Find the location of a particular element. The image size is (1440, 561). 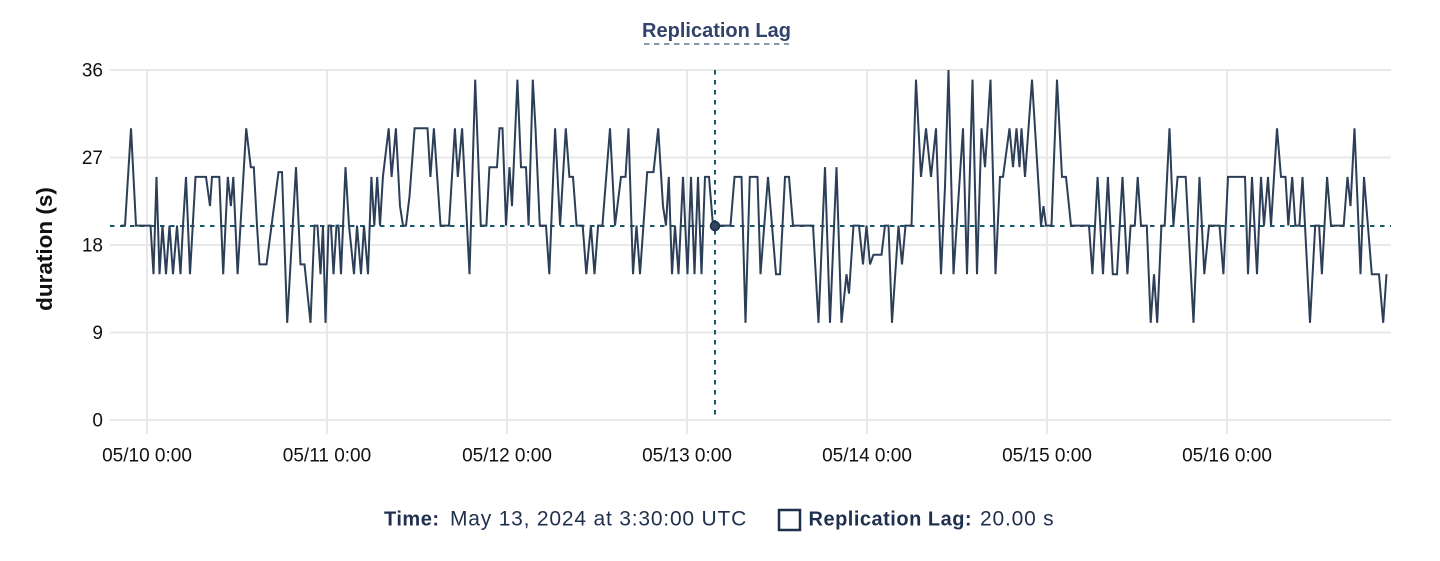

svg-text: May 13, 2024 at 3:30:00 UTC is located at coordinates (598, 519).